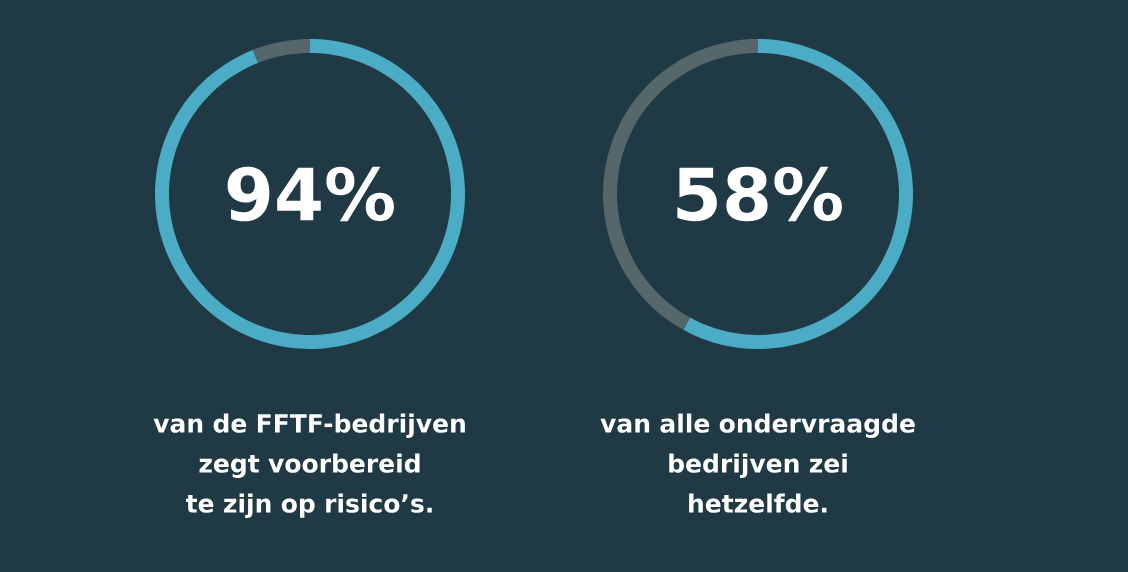 The image size is (1128, 572). Describe the element at coordinates (757, 463) in the screenshot. I see `text: van alle ondervraagde bedrijven zei hetzelfde.` at that location.